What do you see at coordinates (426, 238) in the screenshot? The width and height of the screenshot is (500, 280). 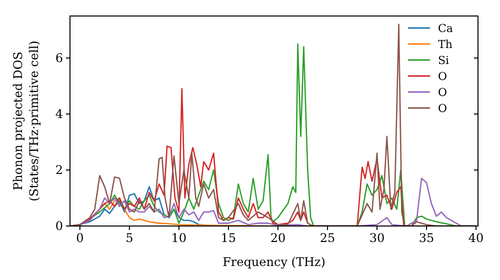 I see `x-tick-label: 35` at bounding box center [426, 238].